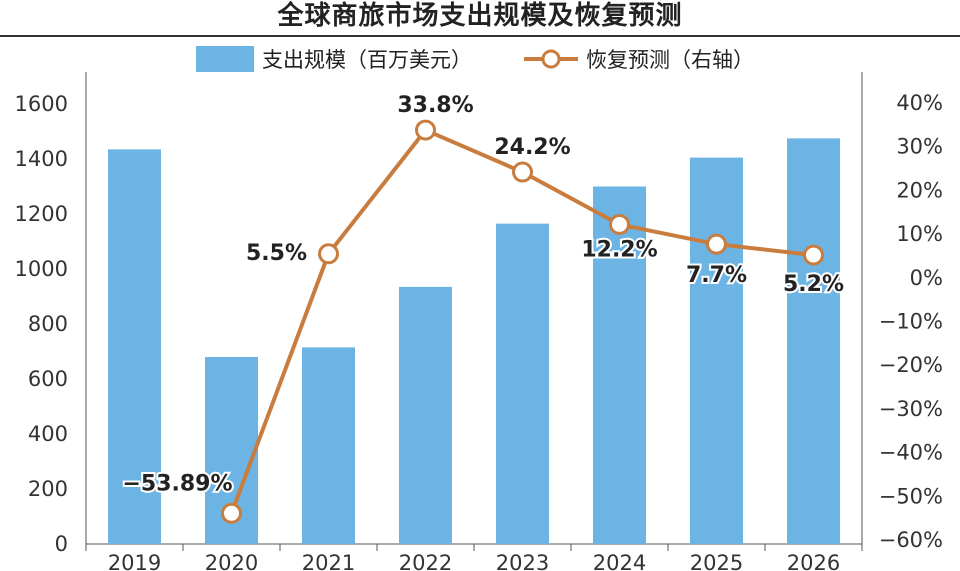 The image size is (960, 571). I want to click on legend-bar-label: 支出规模（百万美元）, so click(367, 60).